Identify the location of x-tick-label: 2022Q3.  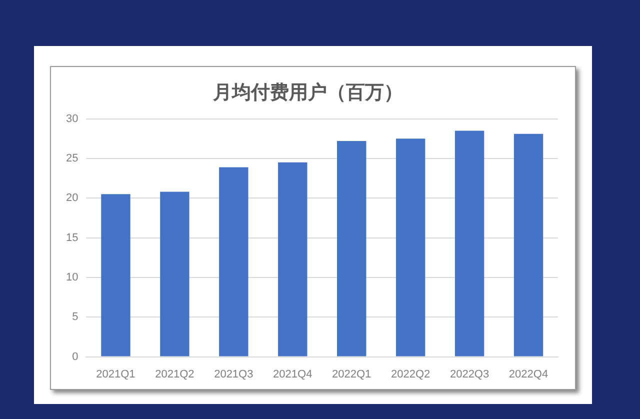
(470, 374).